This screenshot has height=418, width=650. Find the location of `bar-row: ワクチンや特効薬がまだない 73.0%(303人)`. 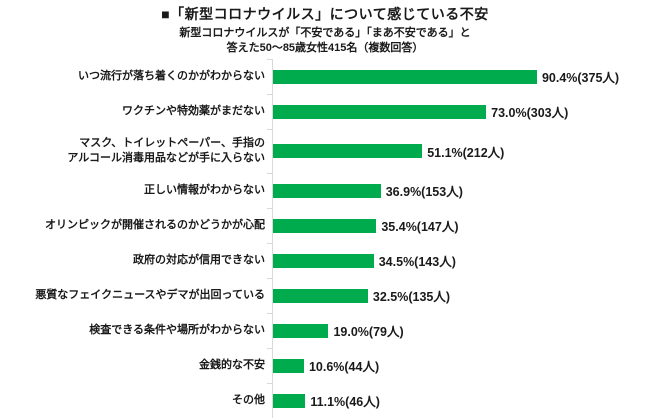

bar-row: ワクチンや特効薬がまだない 73.0%(303人) is located at coordinates (325, 112).